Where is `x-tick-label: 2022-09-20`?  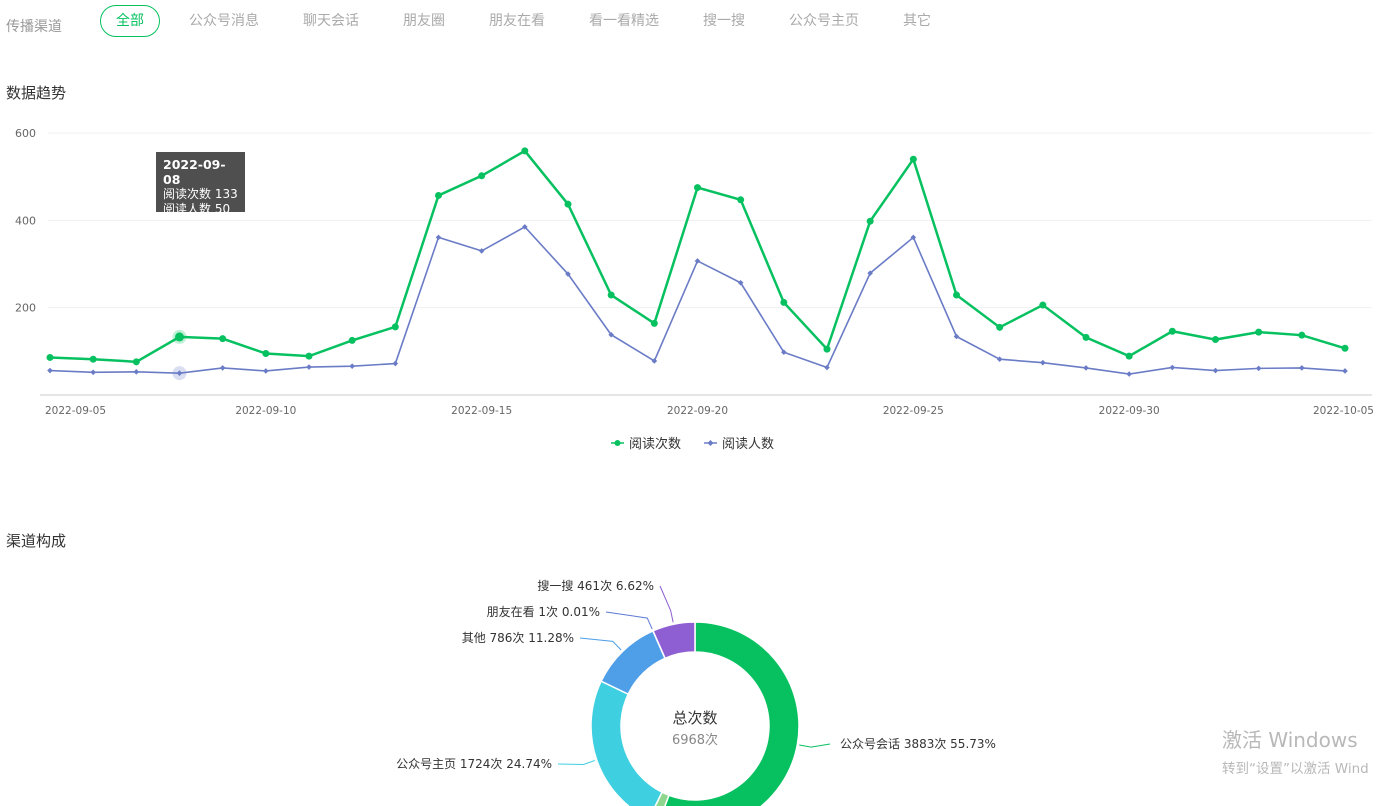 x-tick-label: 2022-09-20 is located at coordinates (697, 411).